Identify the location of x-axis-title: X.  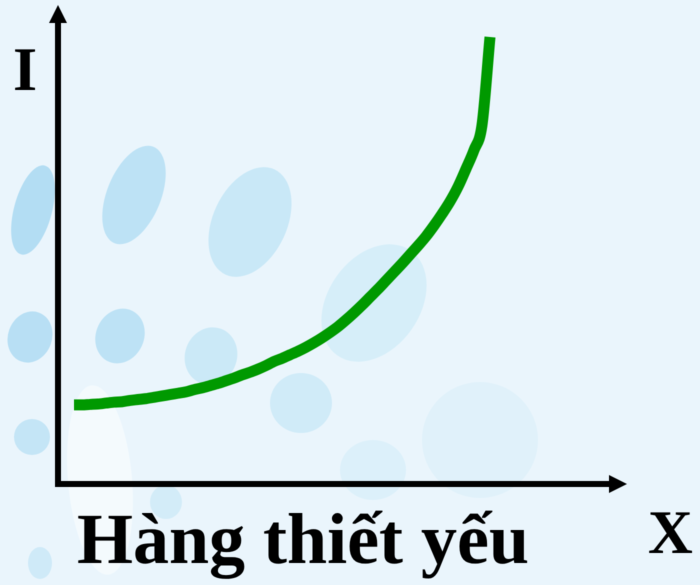
(670, 533).